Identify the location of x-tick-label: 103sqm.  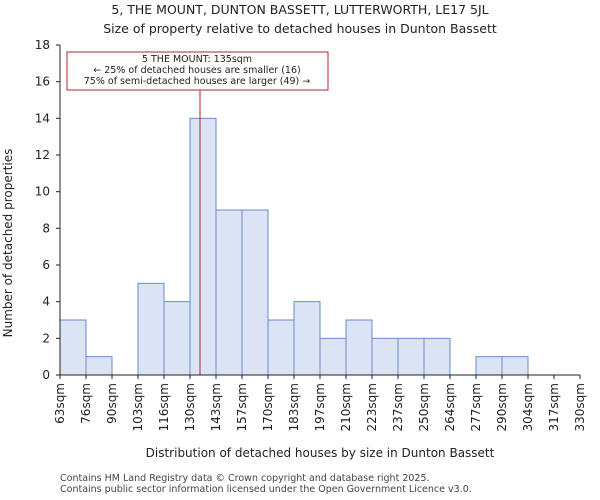
(138, 407).